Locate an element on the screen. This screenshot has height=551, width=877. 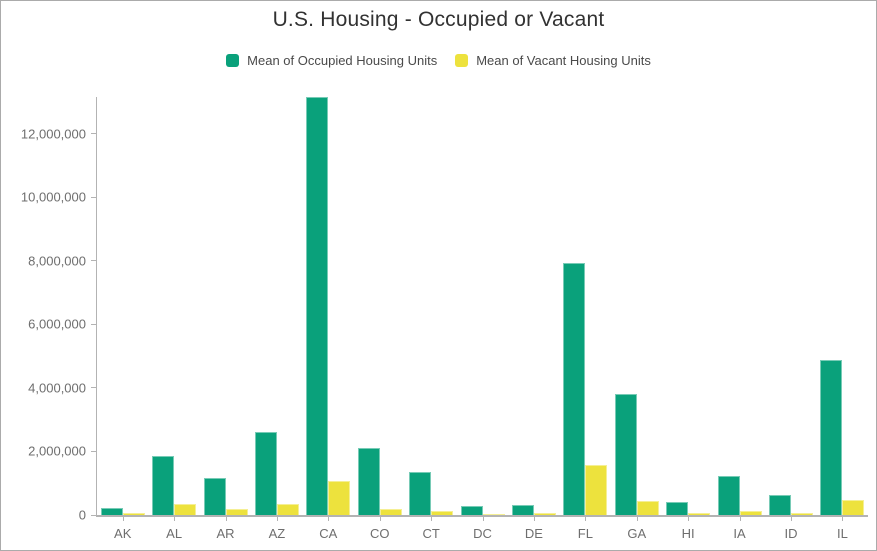
bar-occupied-ID is located at coordinates (779, 505).